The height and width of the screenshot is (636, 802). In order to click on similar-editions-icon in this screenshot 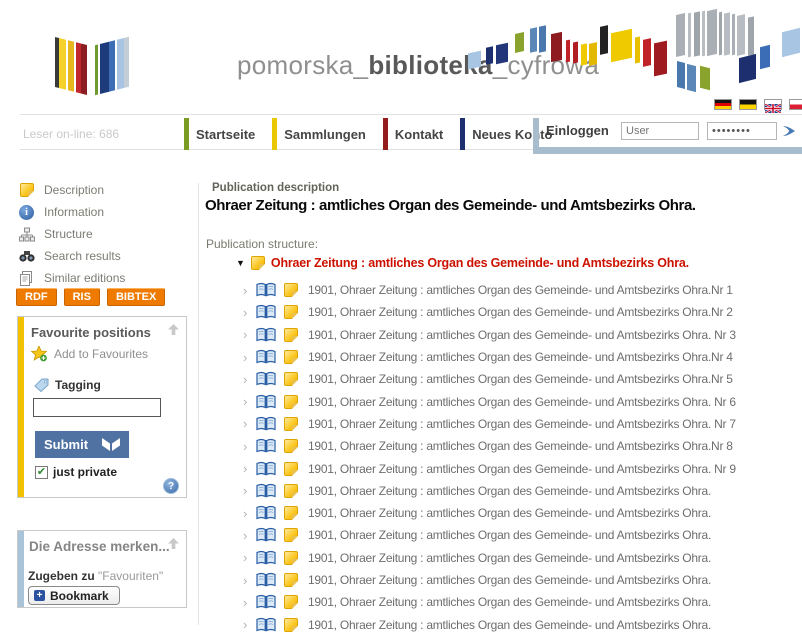, I will do `click(26, 278)`.